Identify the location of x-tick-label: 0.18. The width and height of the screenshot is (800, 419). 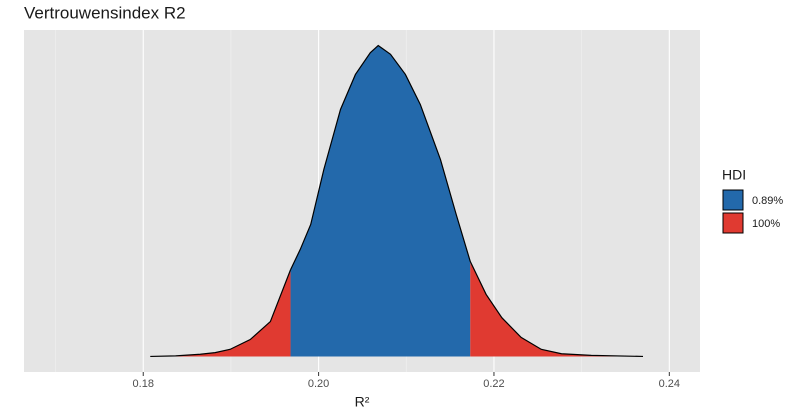
(143, 384).